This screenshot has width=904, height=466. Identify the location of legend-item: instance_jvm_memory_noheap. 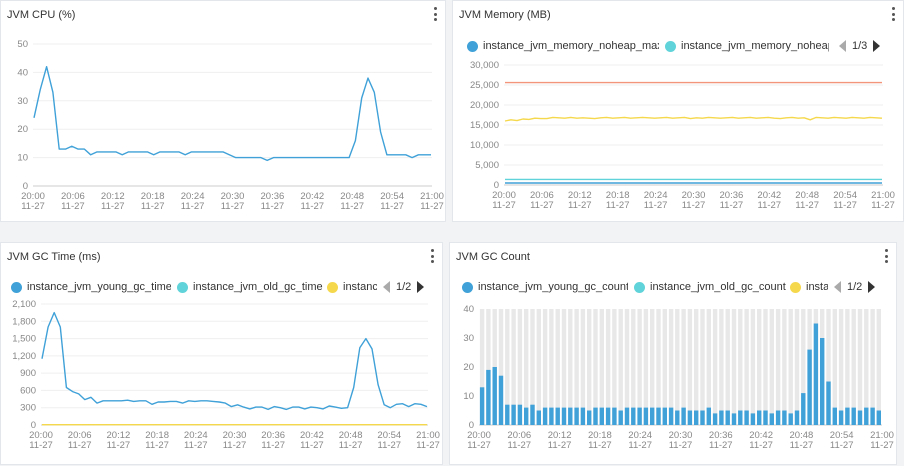
(747, 46).